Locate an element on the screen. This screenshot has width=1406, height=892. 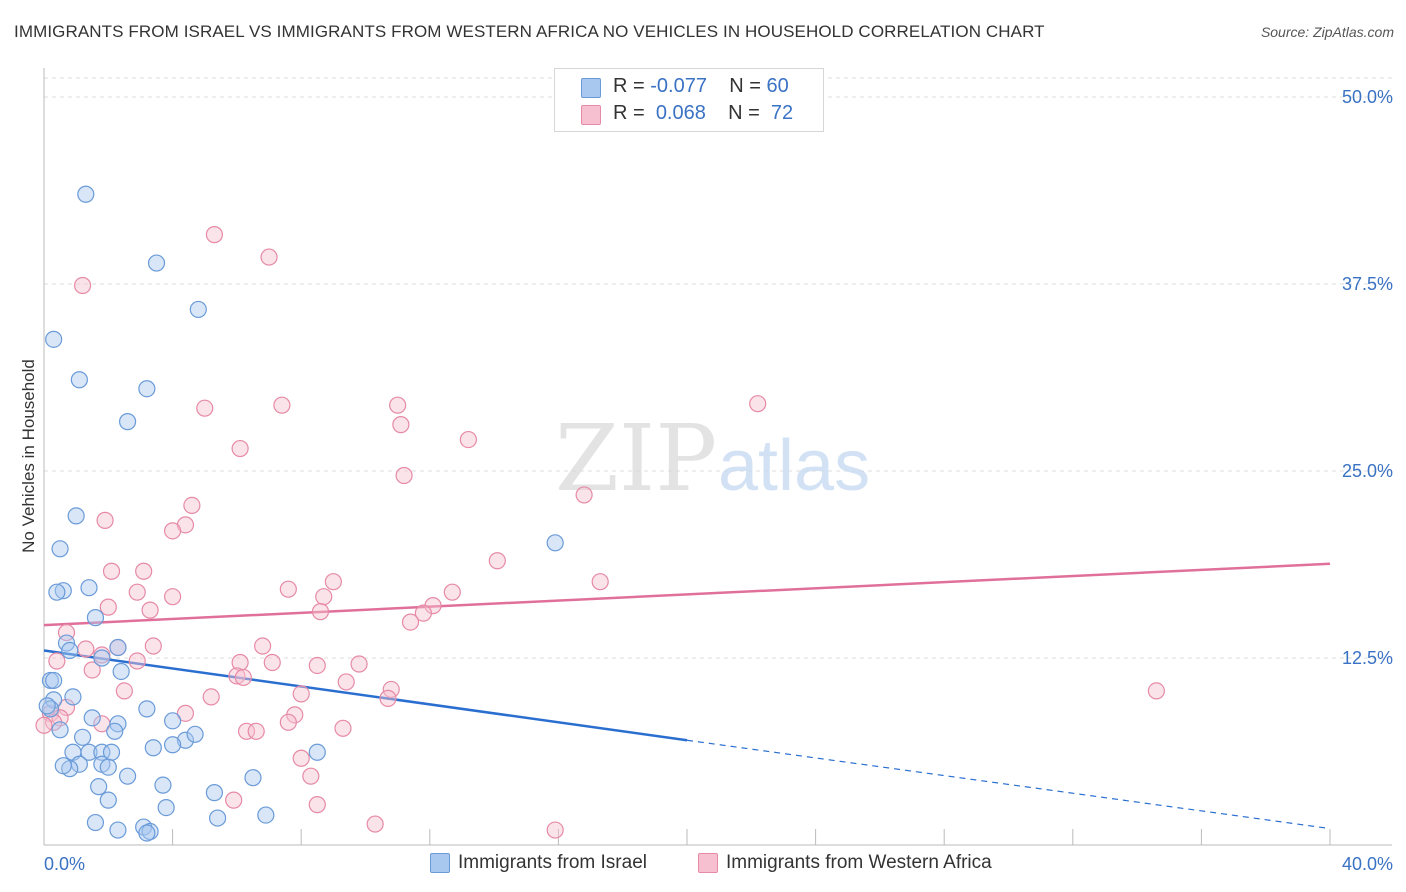
correlation-legend: R = -0.077 N = 60 R = 0.068 N = 72 is located at coordinates (689, 100).